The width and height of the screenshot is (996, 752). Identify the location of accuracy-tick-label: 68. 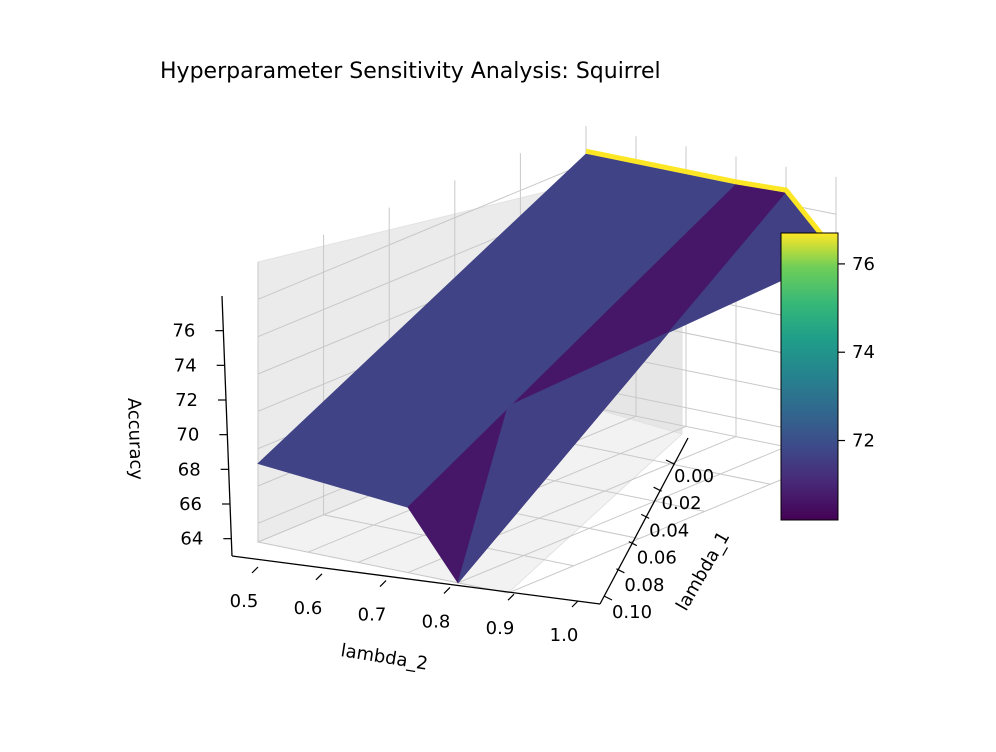
(189, 469).